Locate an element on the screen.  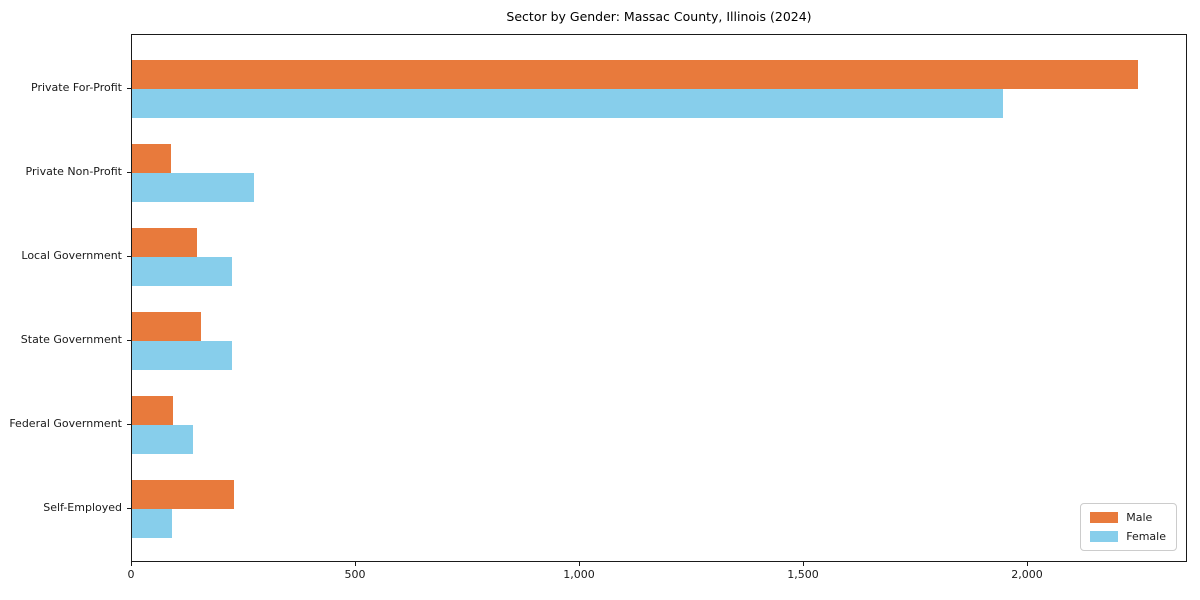
legend-item-male: Male is located at coordinates (1128, 517).